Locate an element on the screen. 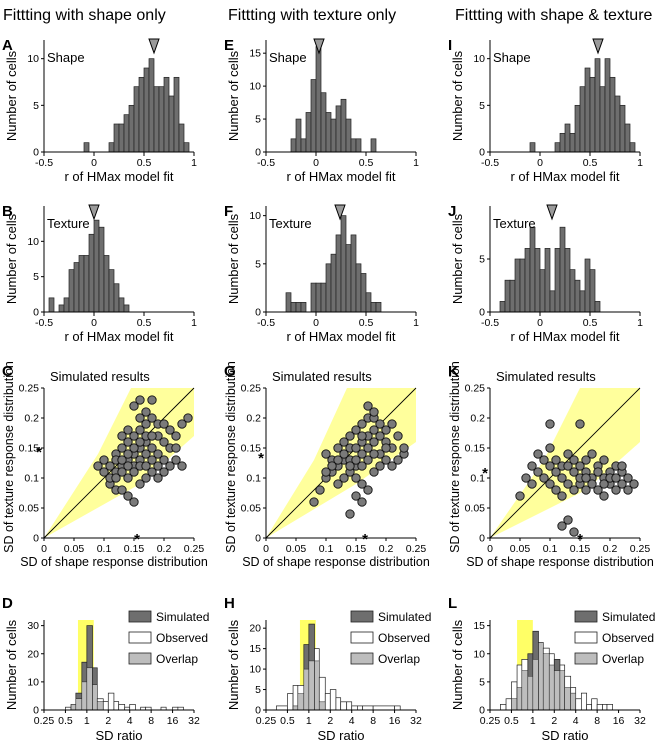 Image resolution: width=660 pixels, height=748 pixels. x-tick-label: 0.05 is located at coordinates (74, 549).